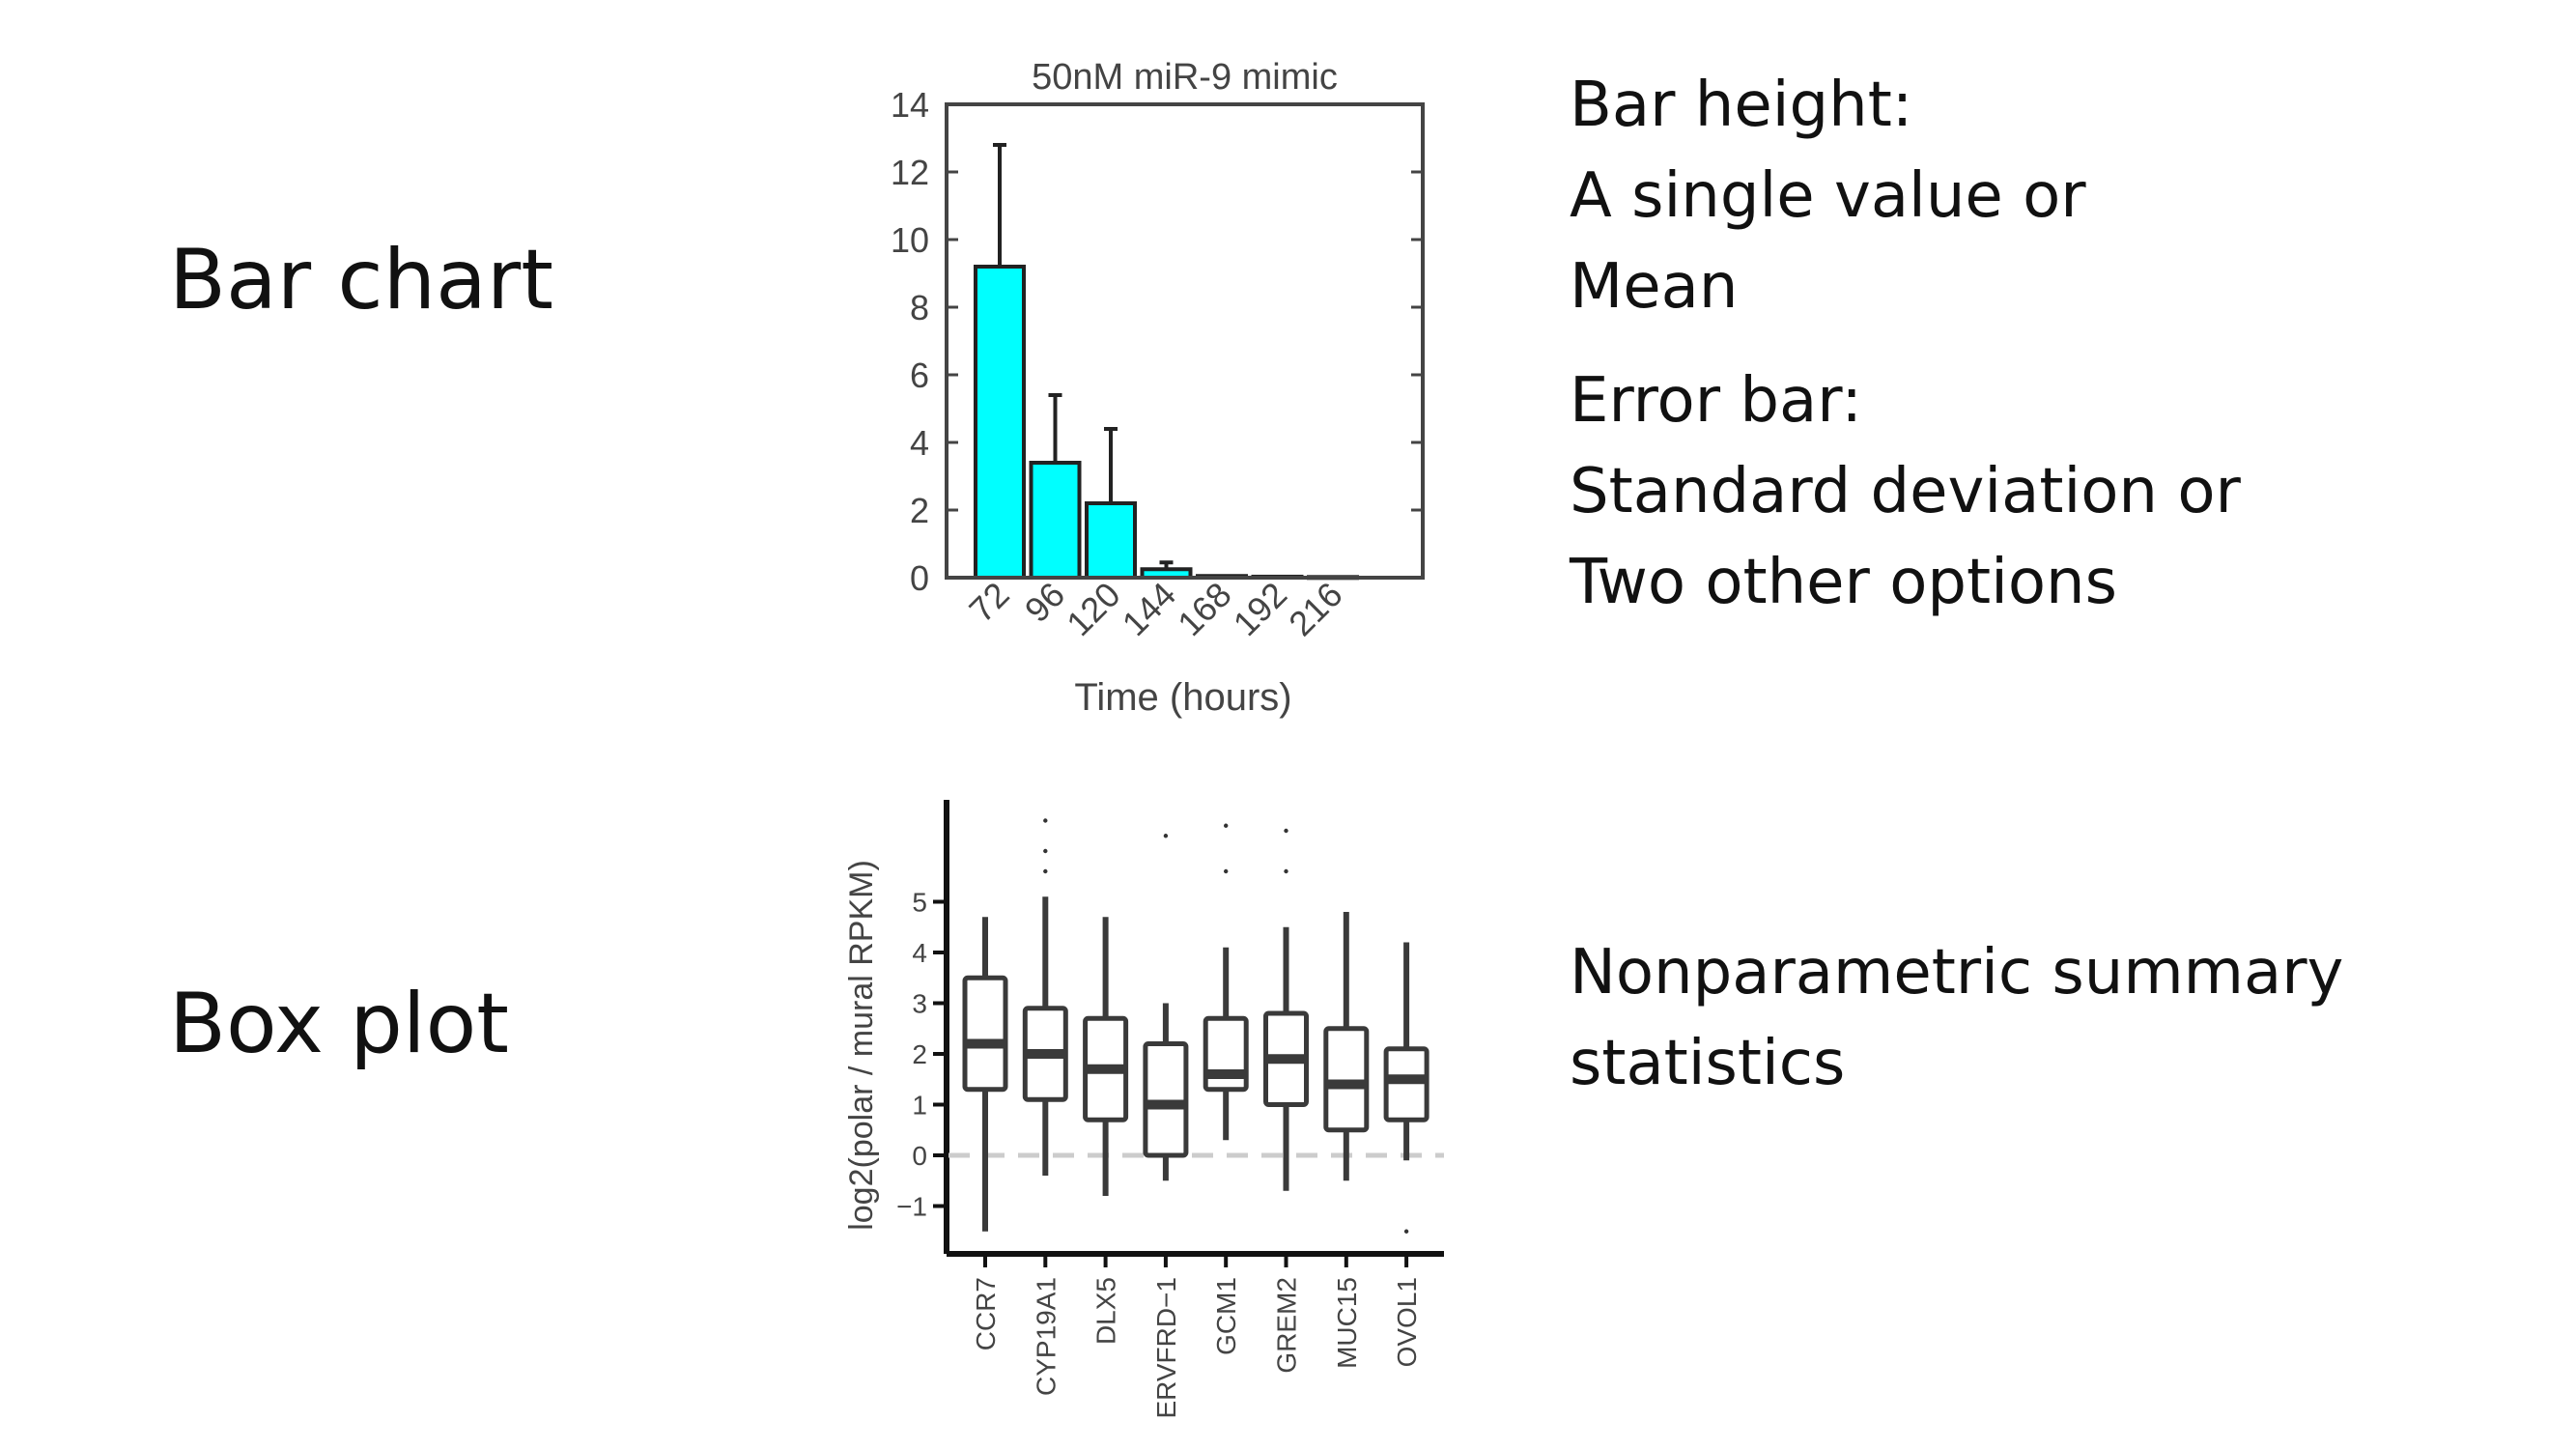 Image resolution: width=2576 pixels, height=1449 pixels. I want to click on desc-line: Mean, so click(1654, 287).